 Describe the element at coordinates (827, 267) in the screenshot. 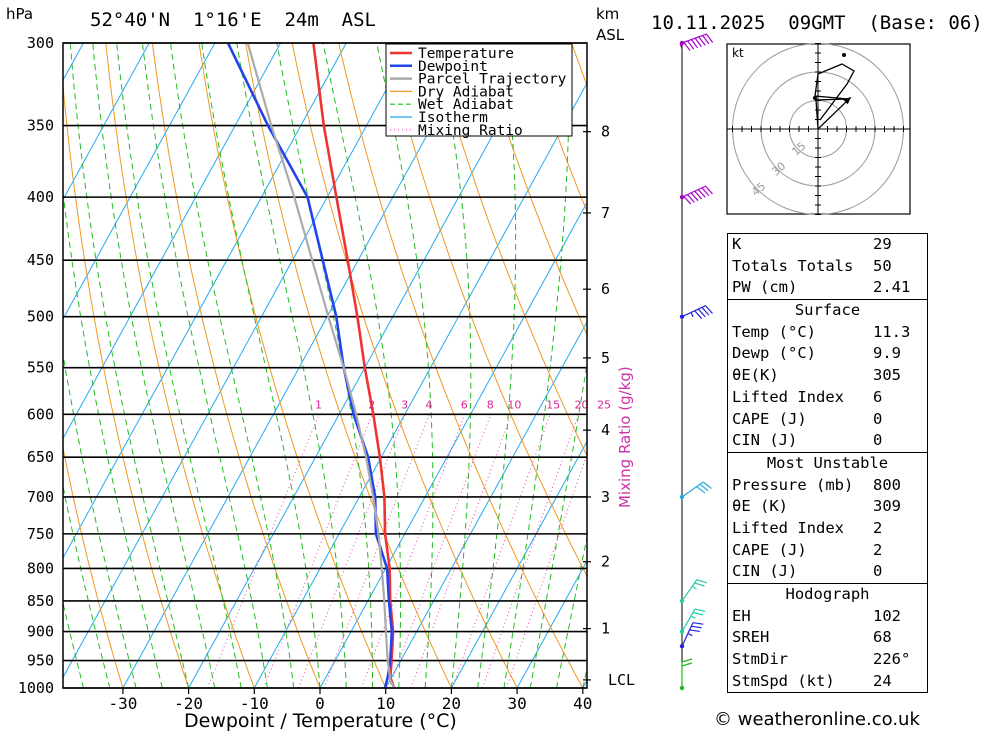

I see `index-row: Totals Totals 50` at that location.